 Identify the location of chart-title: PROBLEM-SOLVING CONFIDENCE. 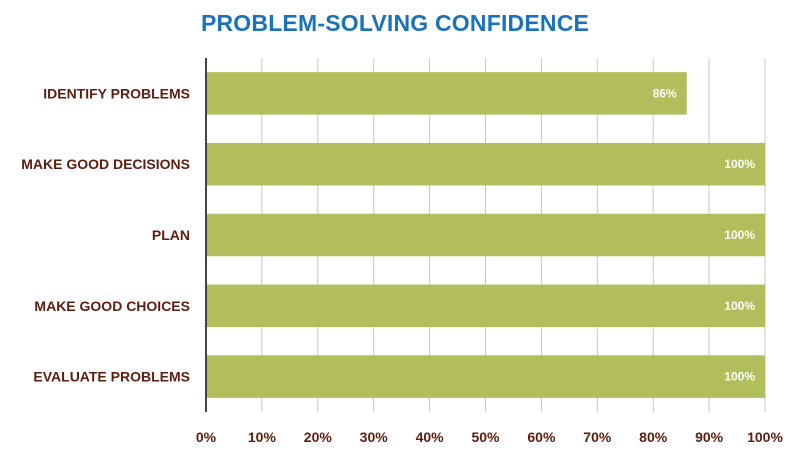
(395, 23).